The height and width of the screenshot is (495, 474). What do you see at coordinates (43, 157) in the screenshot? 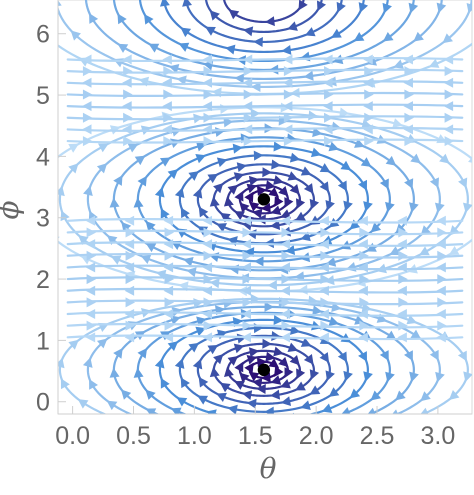
I see `y-tick-label: 4` at bounding box center [43, 157].